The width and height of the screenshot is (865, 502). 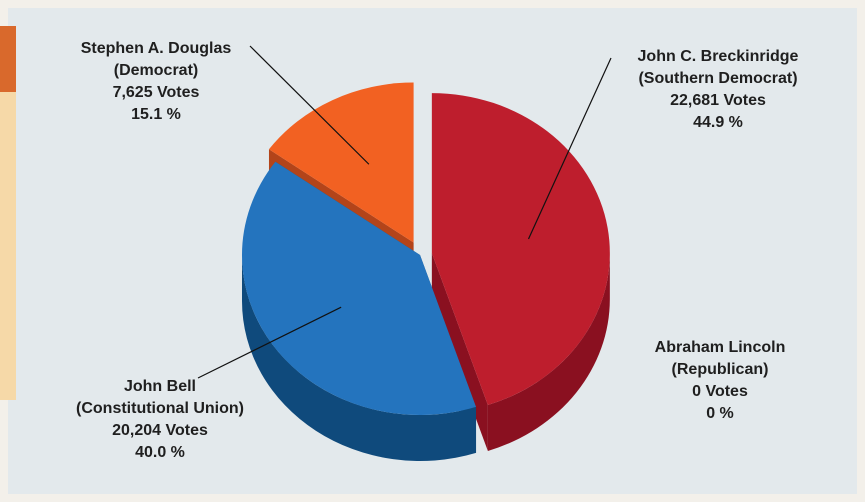 I want to click on slice-side-john-bell, so click(x=359, y=358).